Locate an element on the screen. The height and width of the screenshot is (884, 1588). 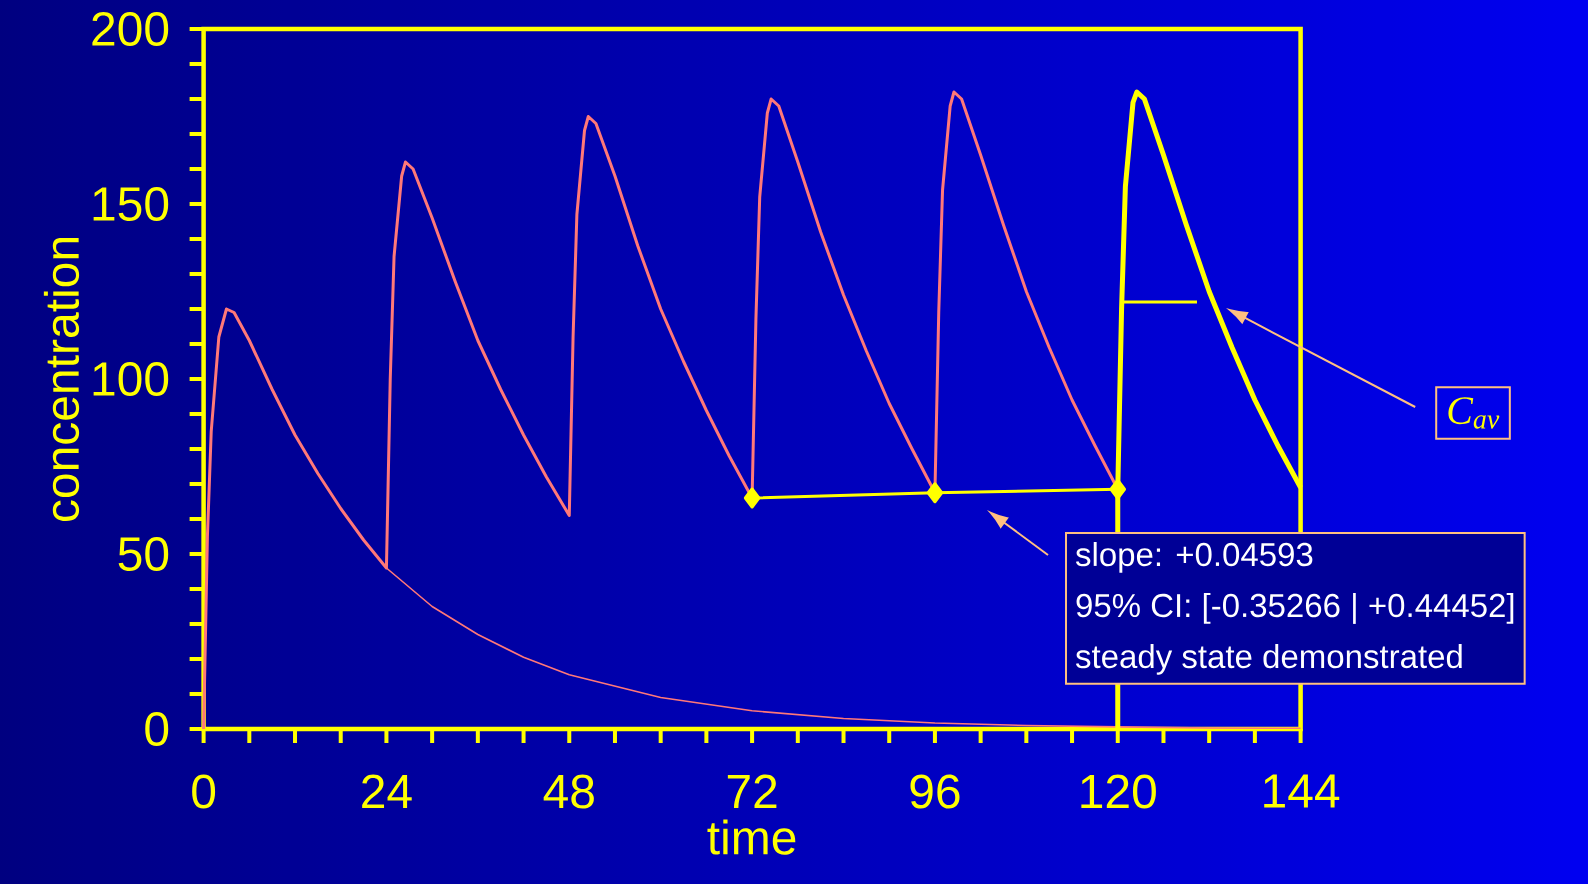
annotation: 95% CI: [-0.35266 | +0.44452] is located at coordinates (1295, 608).